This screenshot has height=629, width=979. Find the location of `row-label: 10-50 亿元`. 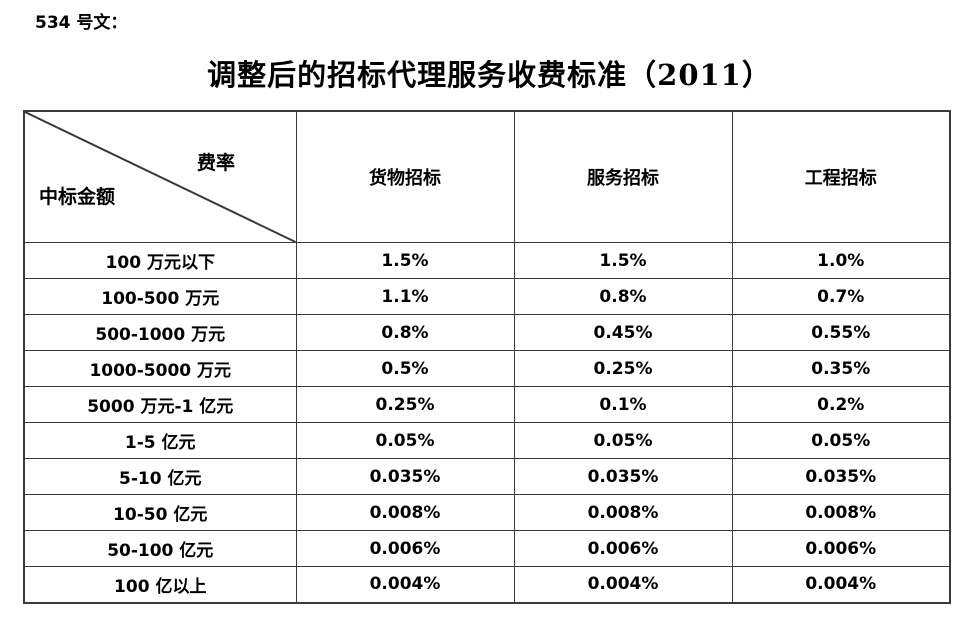

row-label: 10-50 亿元 is located at coordinates (160, 512).